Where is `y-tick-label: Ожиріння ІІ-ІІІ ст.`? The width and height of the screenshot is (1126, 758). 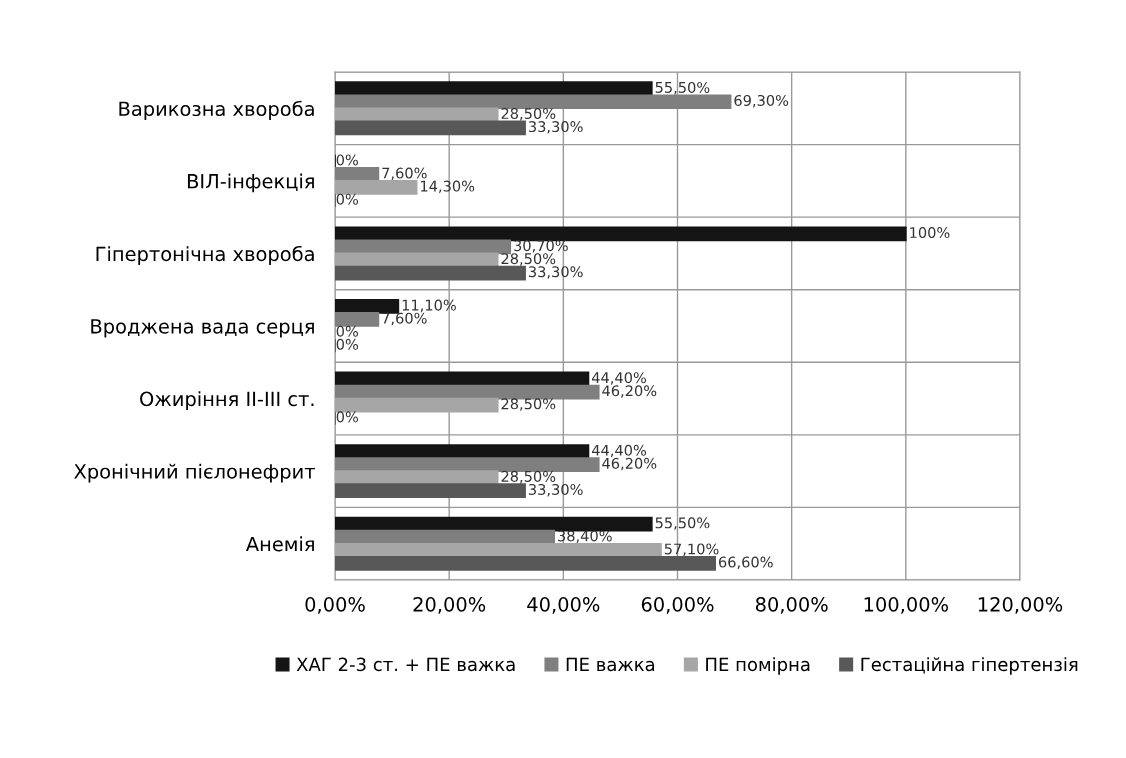 y-tick-label: Ожиріння ІІ-ІІІ ст. is located at coordinates (227, 400).